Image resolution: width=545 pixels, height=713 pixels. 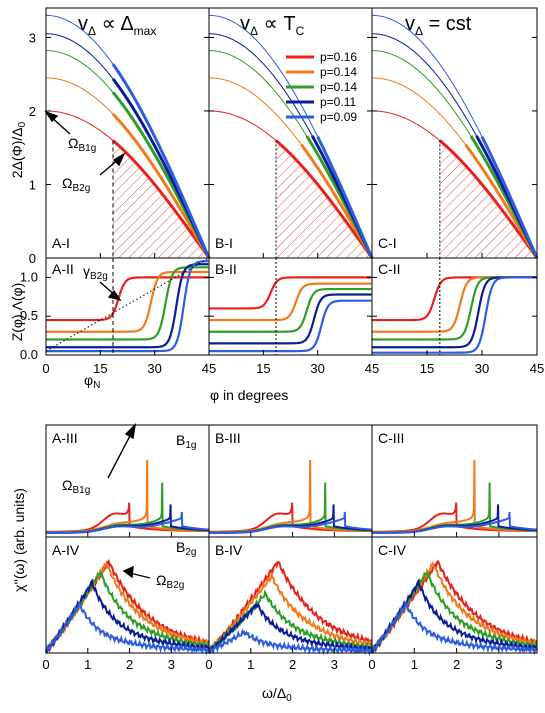 What do you see at coordinates (186, 548) in the screenshot?
I see `annotation-b2g: B2g` at bounding box center [186, 548].